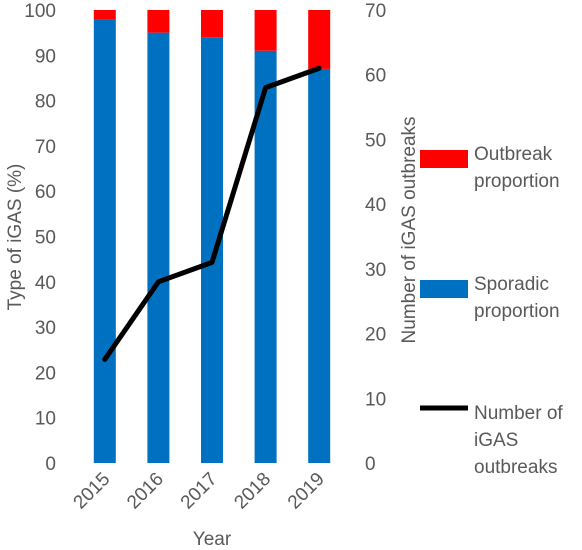  Describe the element at coordinates (92, 491) in the screenshot. I see `x-tick-label: 2015` at that location.